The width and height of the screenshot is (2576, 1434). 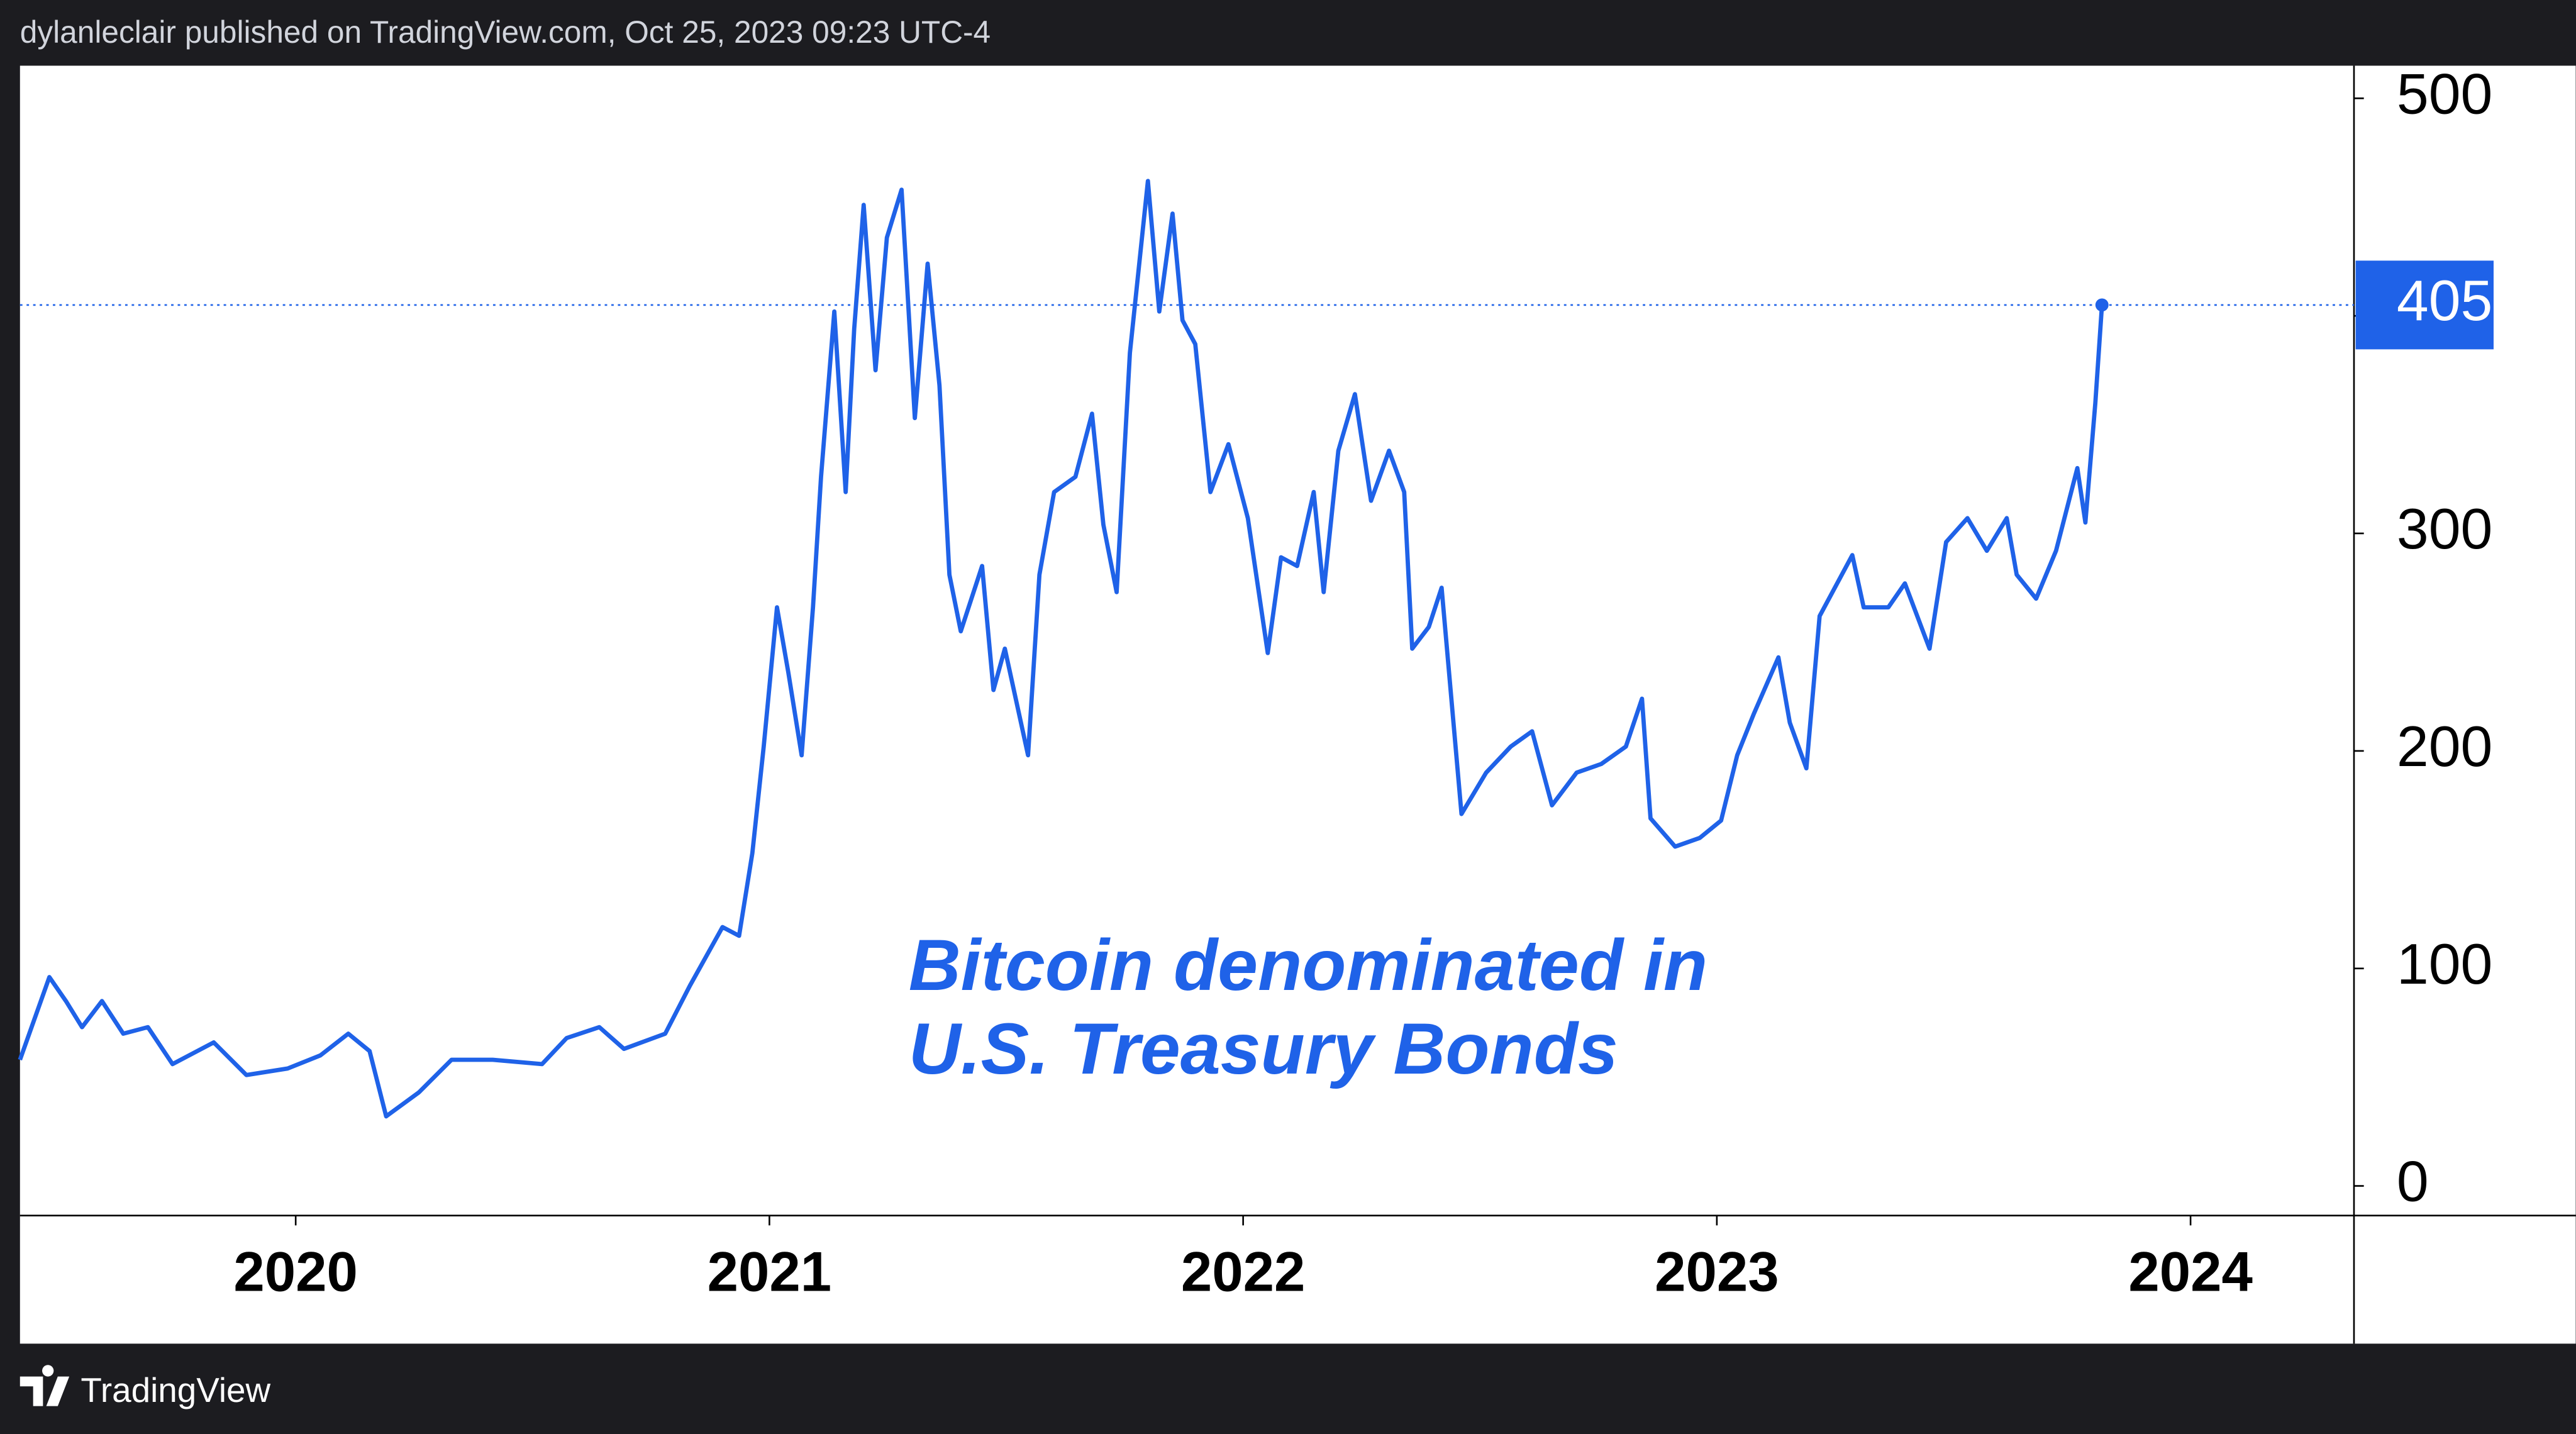 What do you see at coordinates (2444, 301) in the screenshot?
I see `last-value-label: 405` at bounding box center [2444, 301].